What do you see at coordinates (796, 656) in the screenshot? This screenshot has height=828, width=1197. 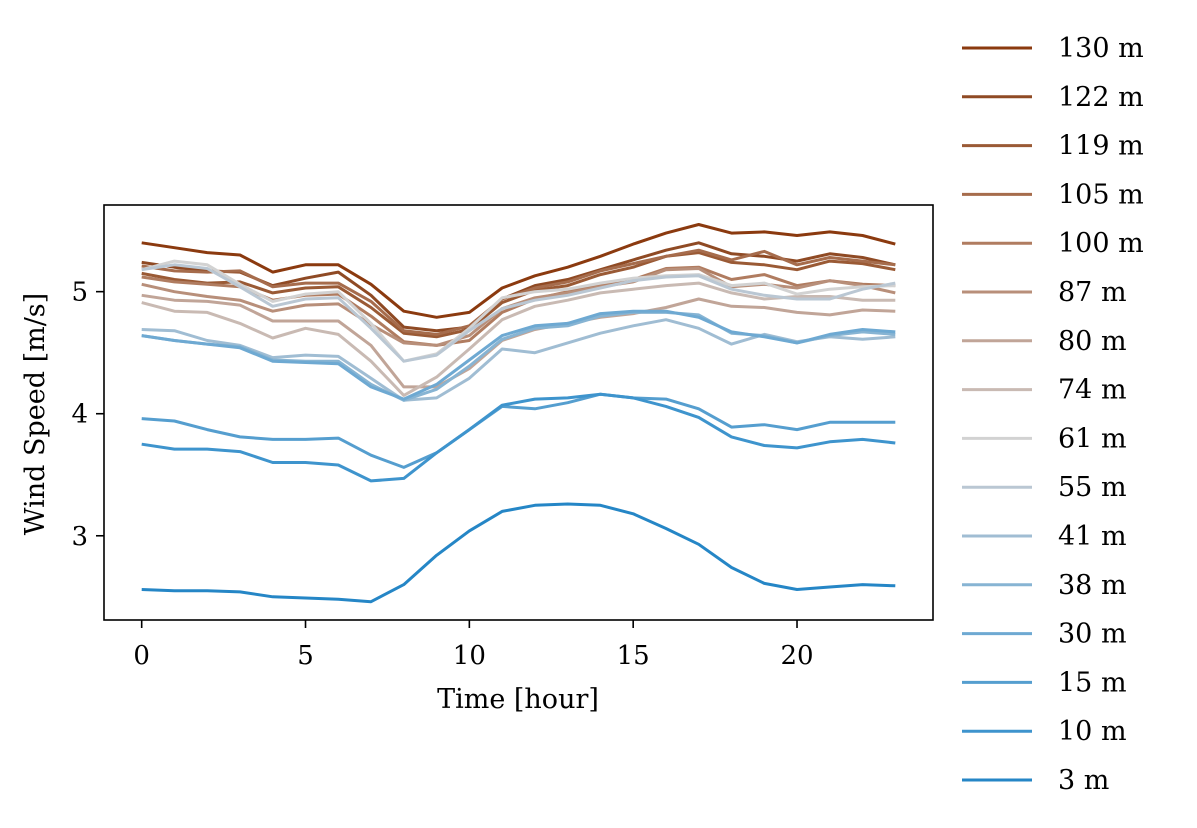 I see `x-tick-label-4: 20` at bounding box center [796, 656].